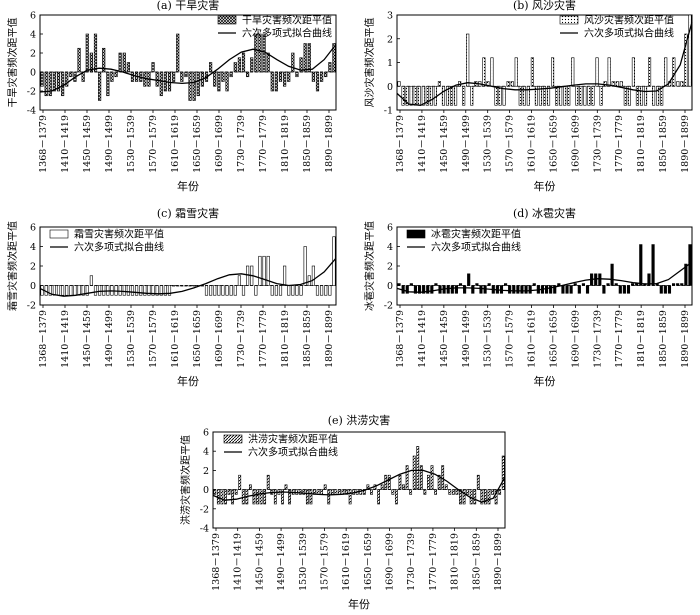  Describe the element at coordinates (188, 277) in the screenshot. I see `fit-curve-line` at that location.